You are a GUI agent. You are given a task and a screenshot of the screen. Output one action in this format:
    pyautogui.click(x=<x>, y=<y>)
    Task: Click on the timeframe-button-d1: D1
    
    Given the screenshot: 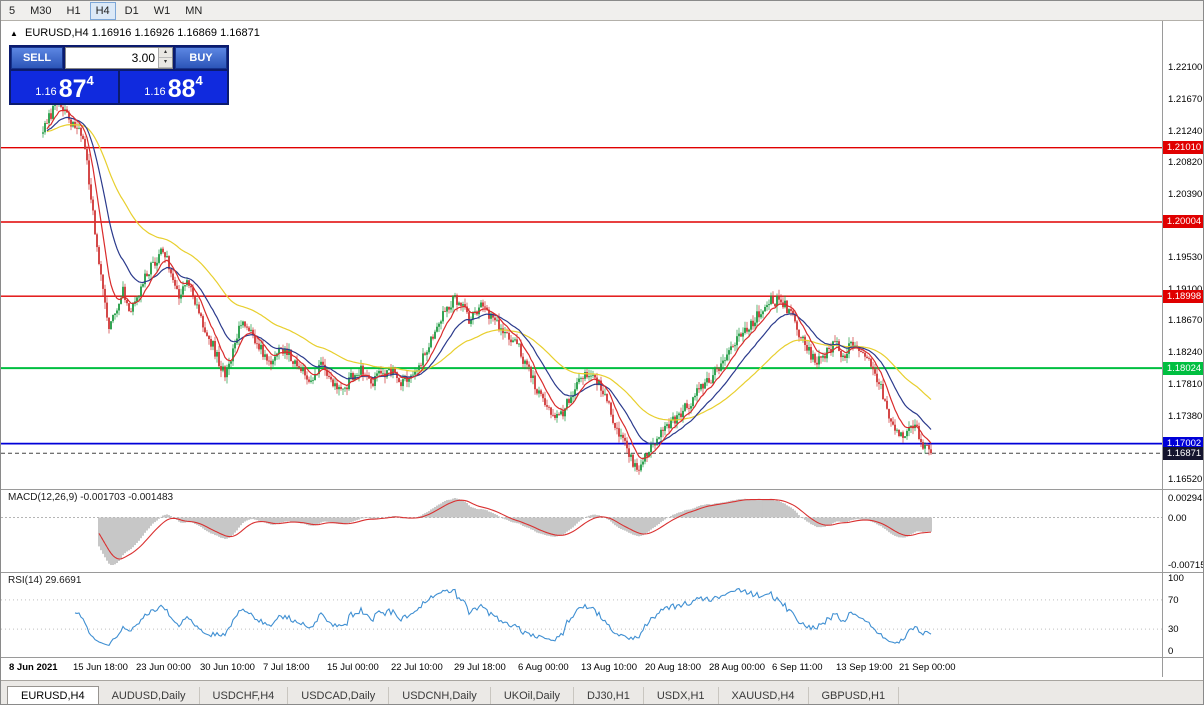 What is the action you would take?
    pyautogui.click(x=131, y=10)
    